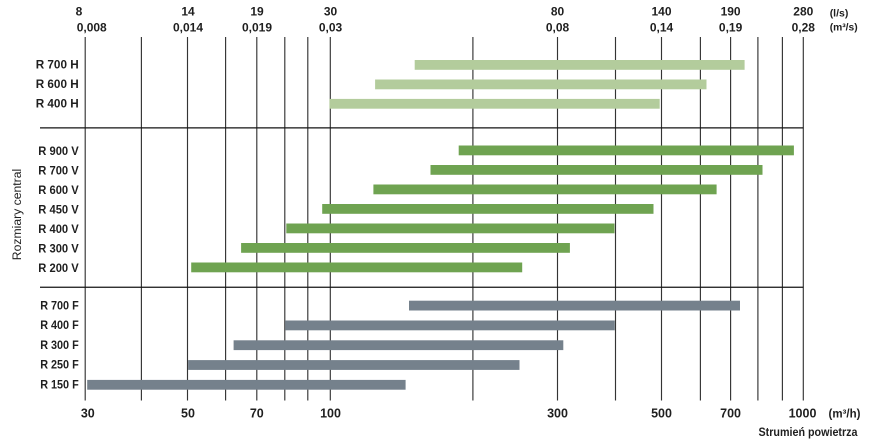 This screenshot has width=884, height=445. What do you see at coordinates (803, 413) in the screenshot?
I see `svg-text: 1000` at bounding box center [803, 413].